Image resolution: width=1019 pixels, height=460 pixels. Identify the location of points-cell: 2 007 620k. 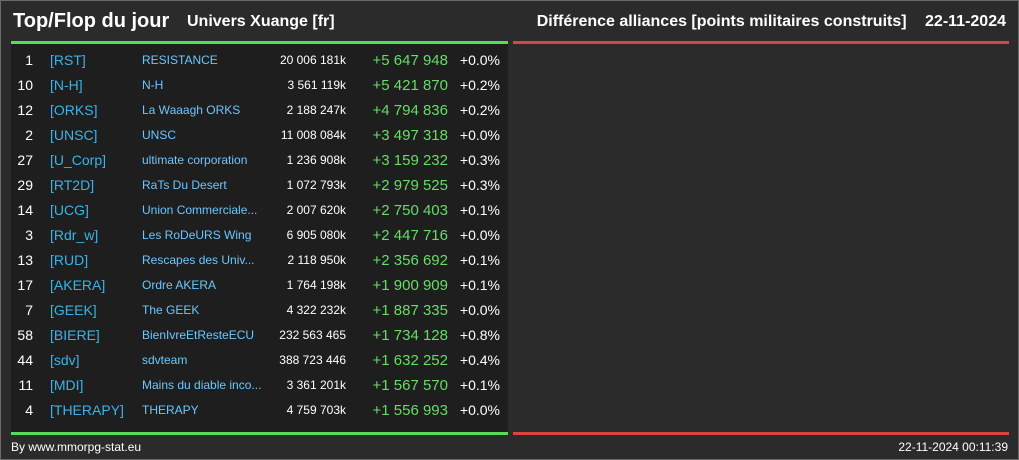
(316, 210).